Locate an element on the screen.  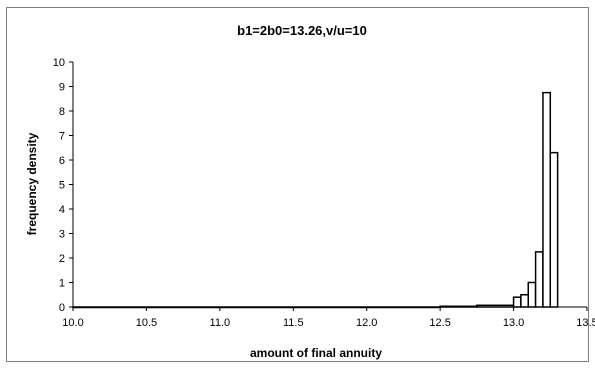
x-tick-label-7: 13.5 is located at coordinates (585, 323).